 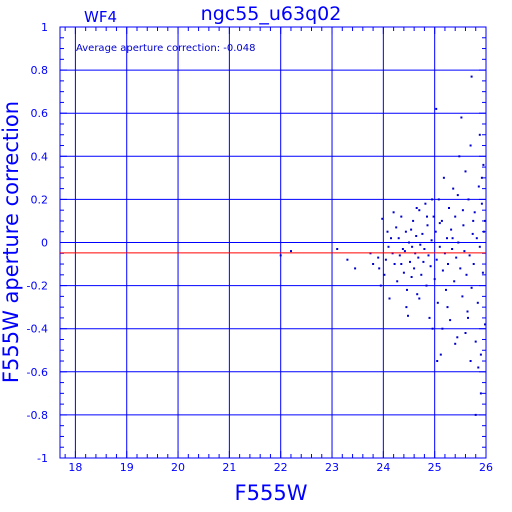 I want to click on chip-label: WF4, so click(x=100, y=17).